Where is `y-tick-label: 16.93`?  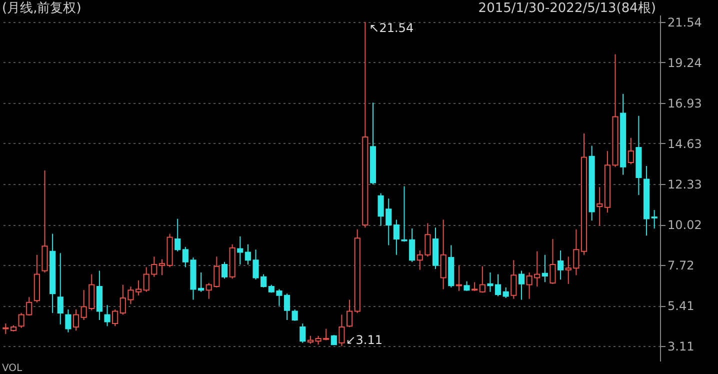 y-tick-label: 16.93 is located at coordinates (685, 103).